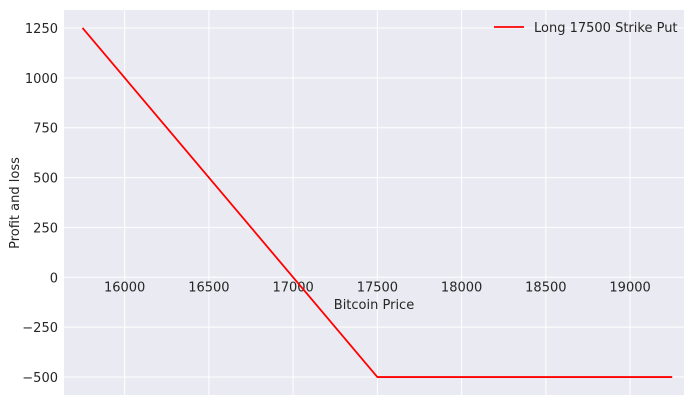 The width and height of the screenshot is (693, 405). Describe the element at coordinates (124, 287) in the screenshot. I see `x-tick-label: 16000` at that location.